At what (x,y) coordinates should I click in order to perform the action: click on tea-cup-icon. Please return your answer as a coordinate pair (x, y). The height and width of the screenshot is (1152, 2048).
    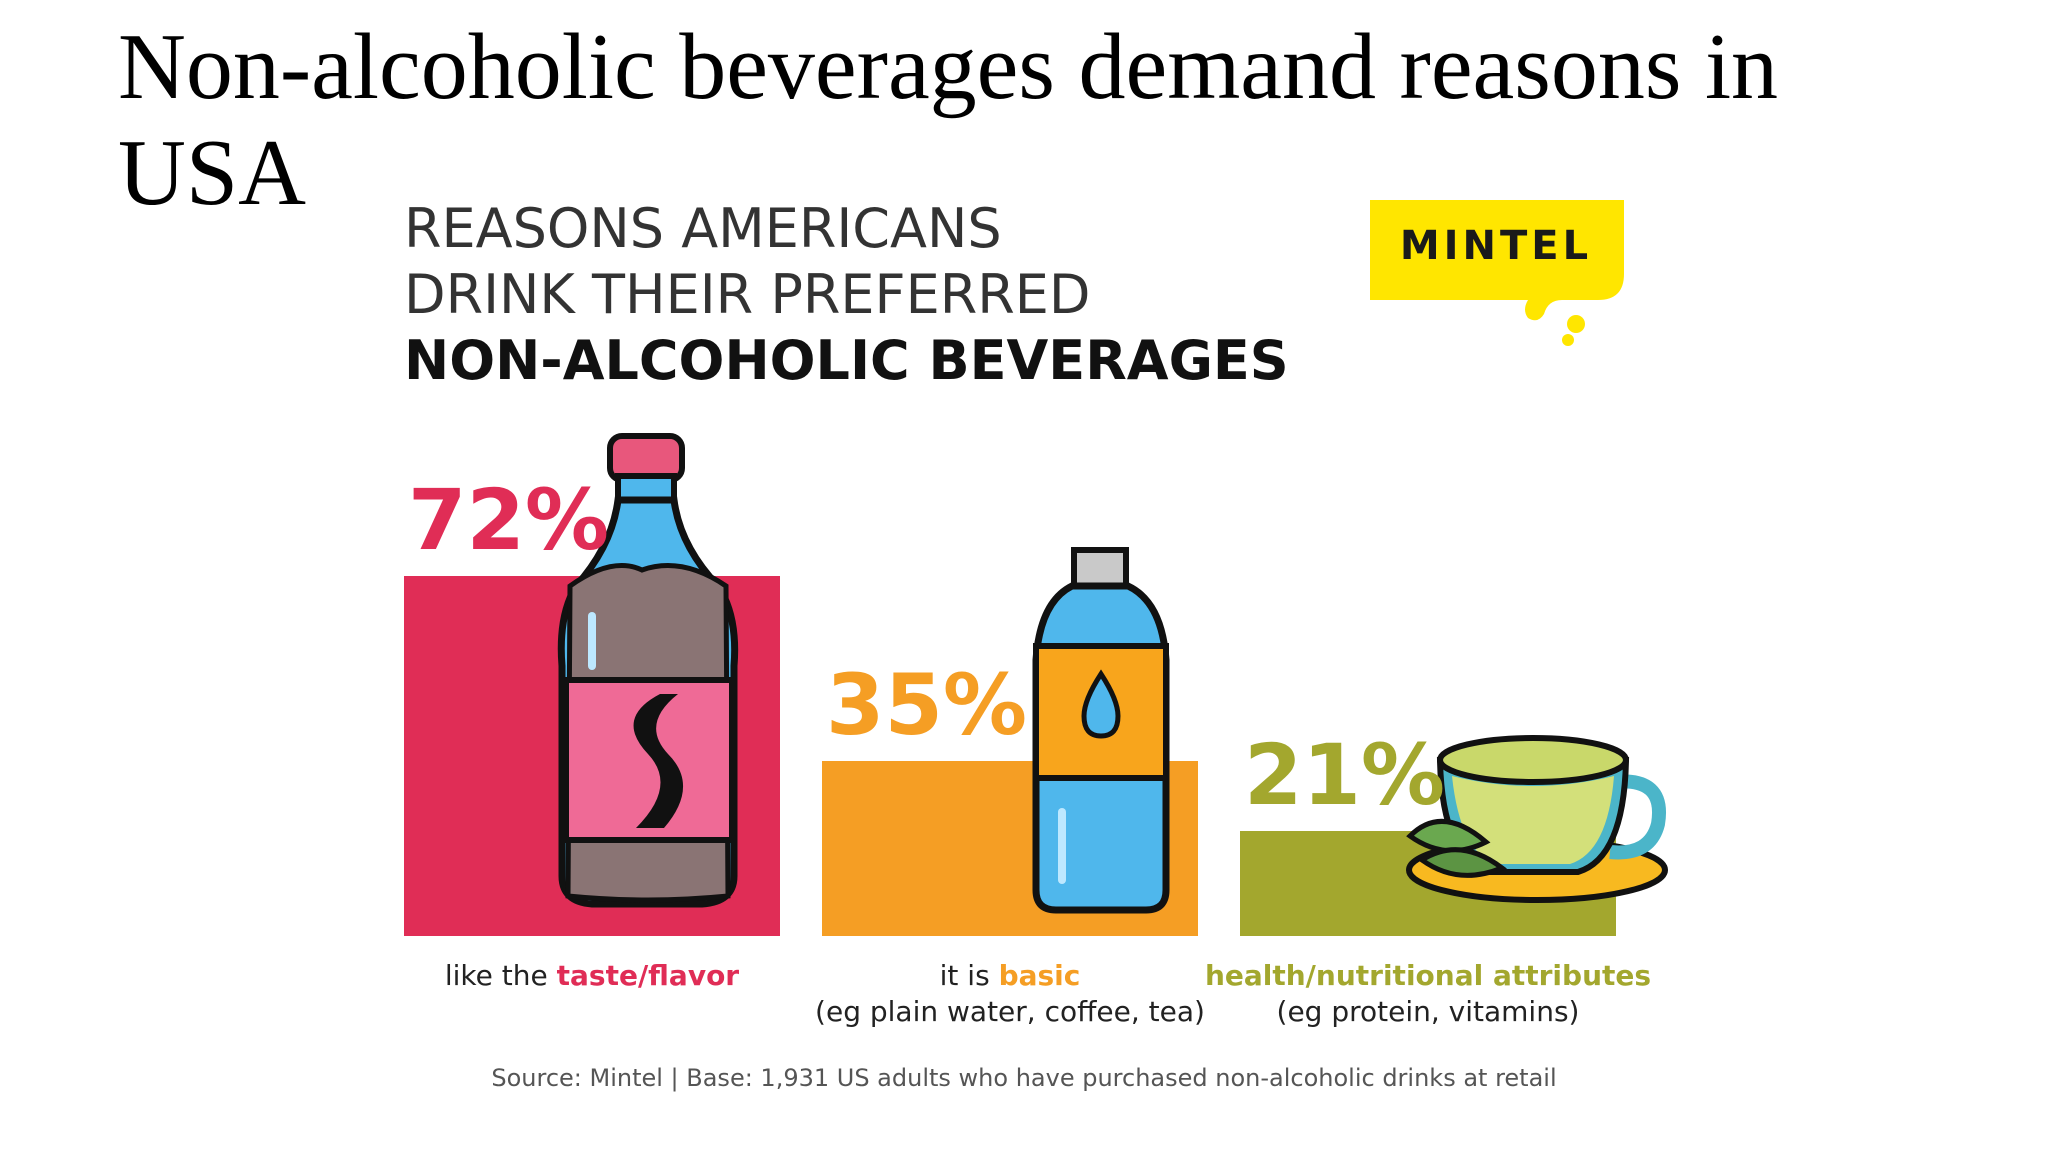
    Looking at the image, I should click on (1537, 819).